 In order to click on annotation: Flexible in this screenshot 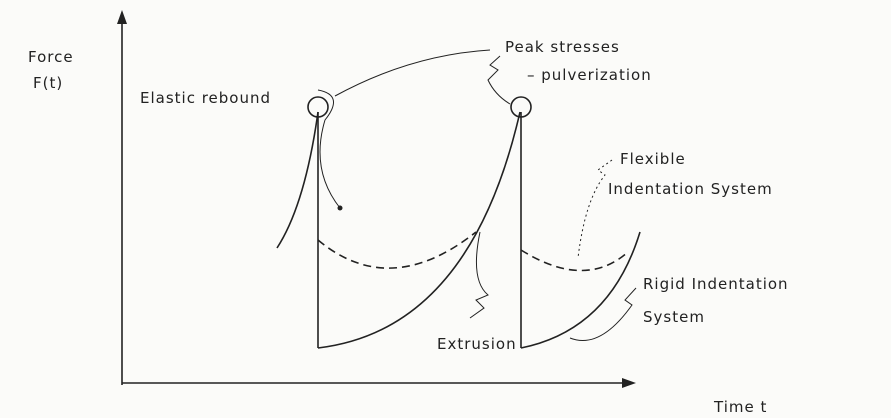, I will do `click(653, 159)`.